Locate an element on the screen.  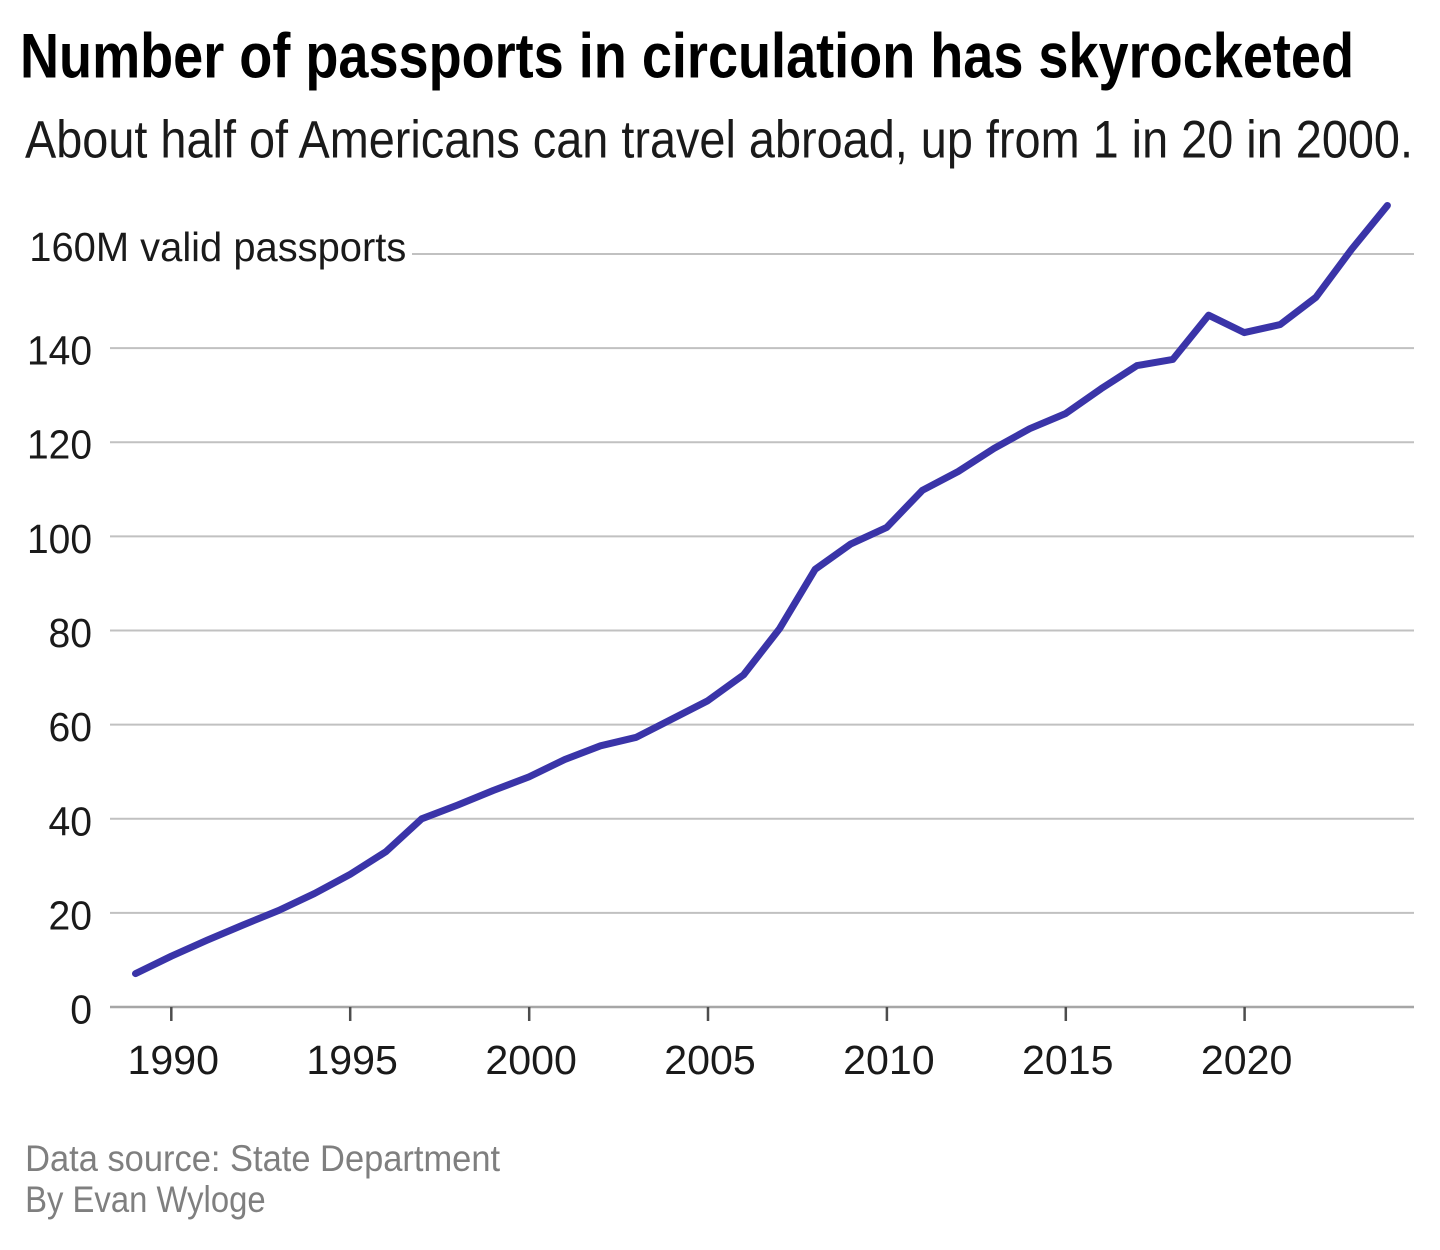
svg-text: 2000 is located at coordinates (531, 1060).